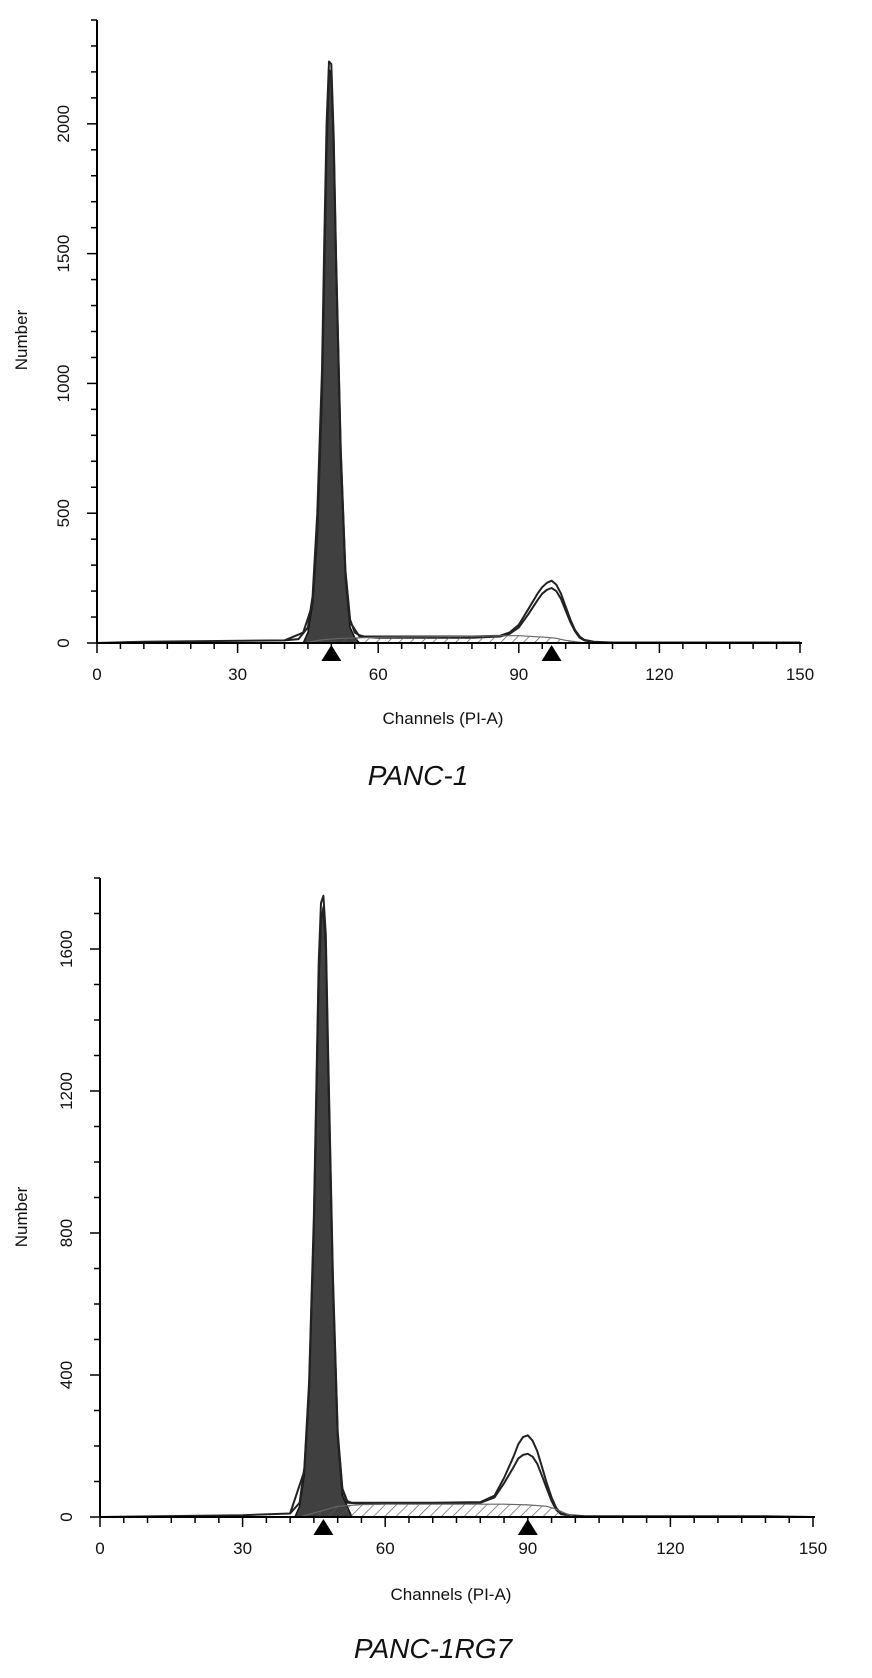 The width and height of the screenshot is (872, 1678). I want to click on chart-2-xlabel: Channels (PI-A), so click(451, 1594).